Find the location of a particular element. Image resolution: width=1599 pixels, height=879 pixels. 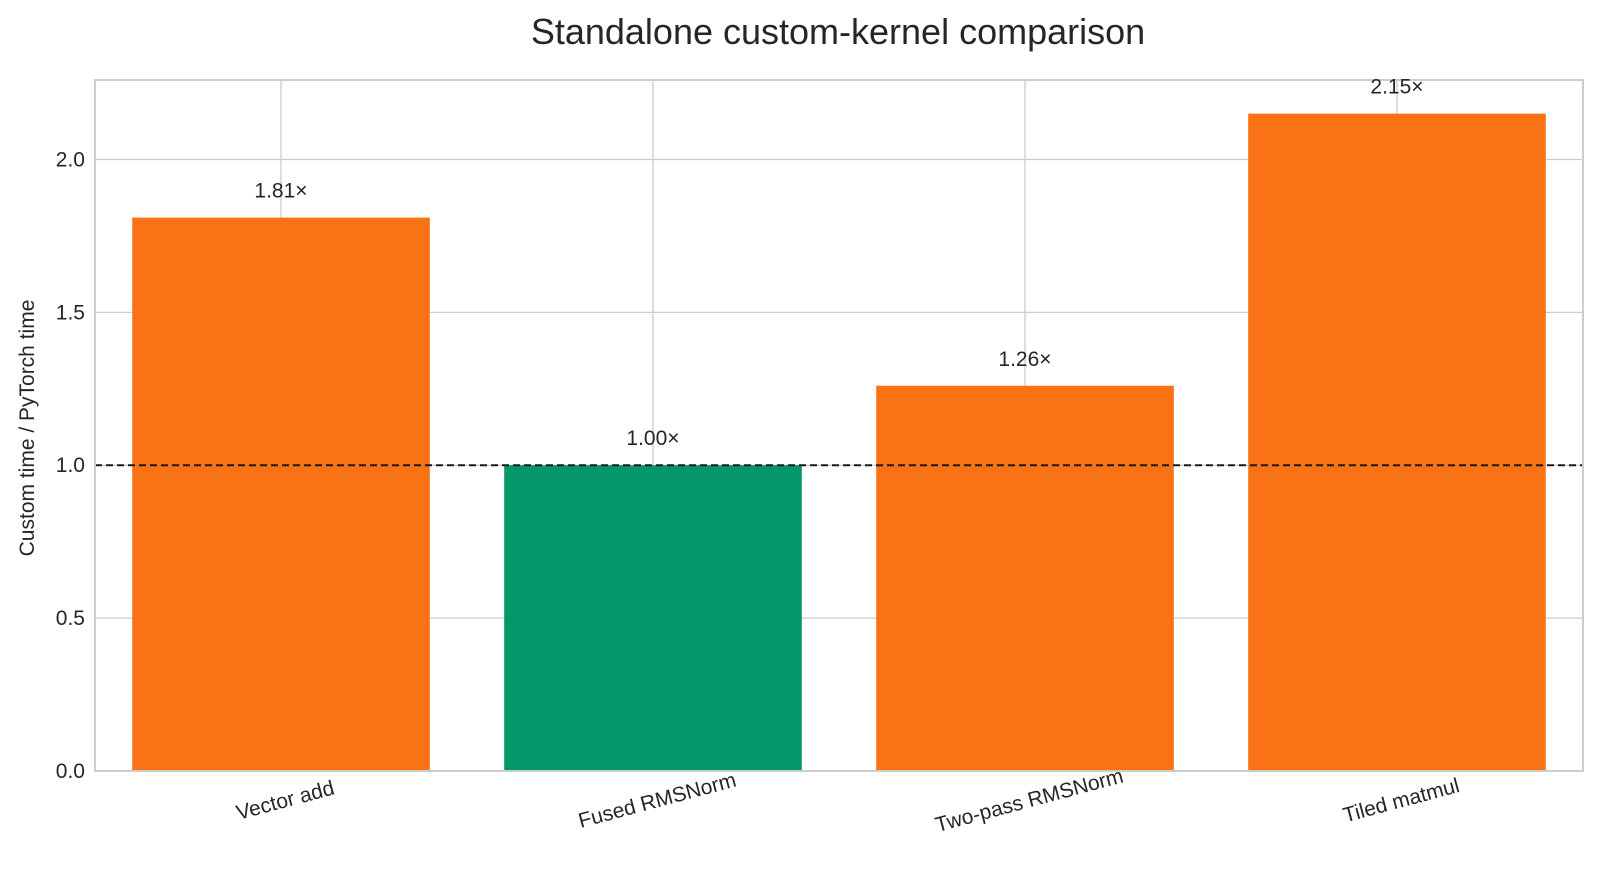

x-tick-label: Tiled matmul is located at coordinates (1401, 800).